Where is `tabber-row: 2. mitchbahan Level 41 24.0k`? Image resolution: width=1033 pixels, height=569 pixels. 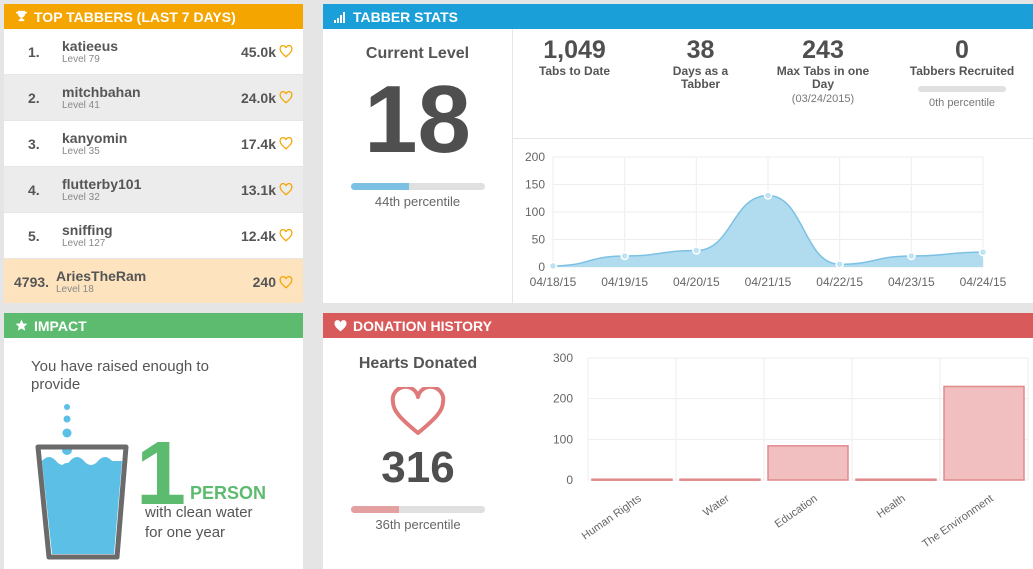 tabber-row: 2. mitchbahan Level 41 24.0k is located at coordinates (153, 98).